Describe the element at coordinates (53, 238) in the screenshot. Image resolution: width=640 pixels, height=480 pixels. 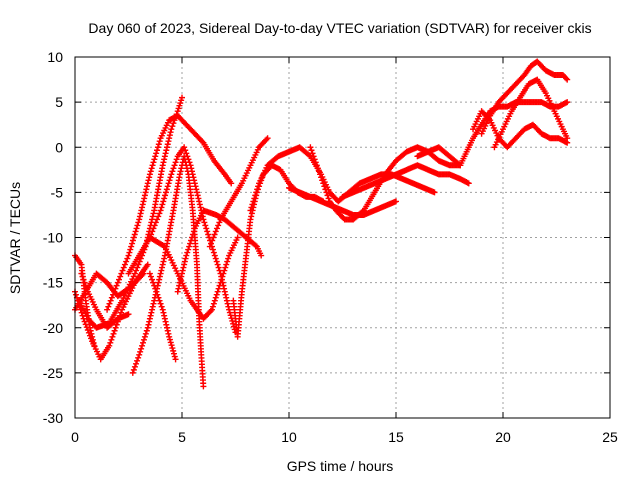
I see `y-tick-label: -10` at that location.